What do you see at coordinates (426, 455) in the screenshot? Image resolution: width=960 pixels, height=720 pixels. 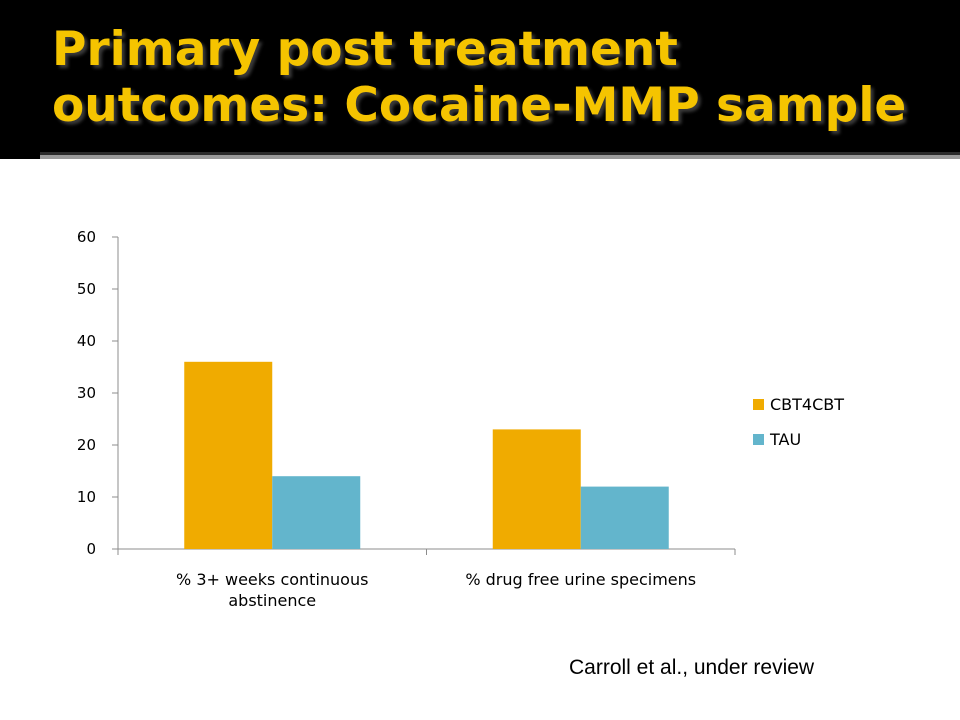 I see `bars` at bounding box center [426, 455].